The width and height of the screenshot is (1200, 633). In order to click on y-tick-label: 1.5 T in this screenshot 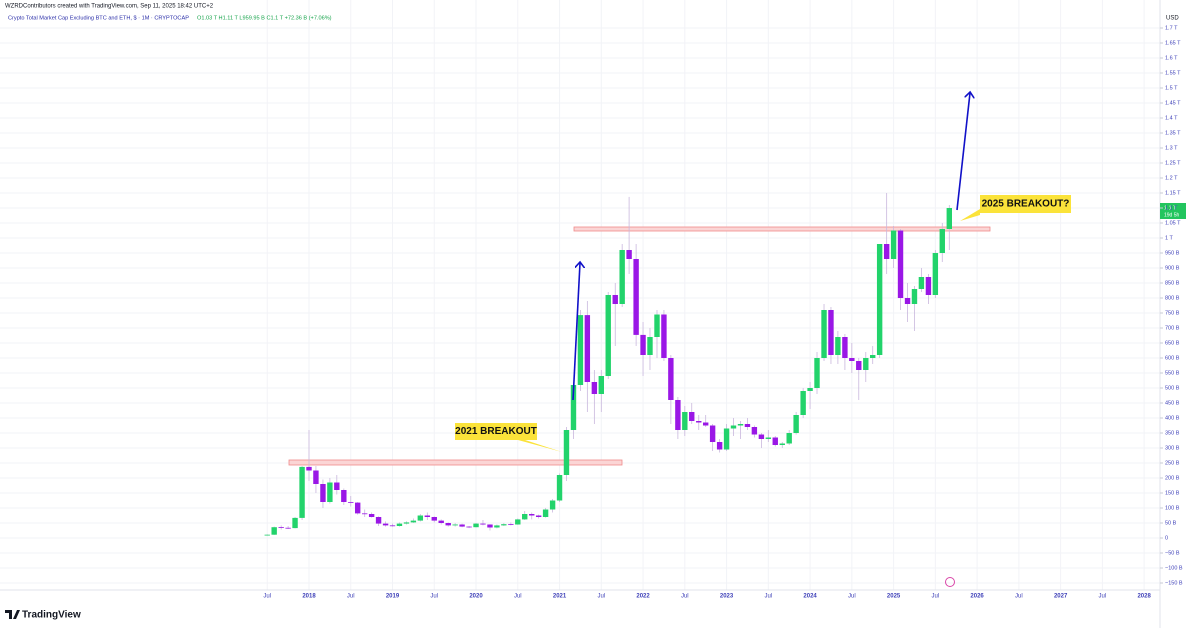, I will do `click(1171, 88)`.